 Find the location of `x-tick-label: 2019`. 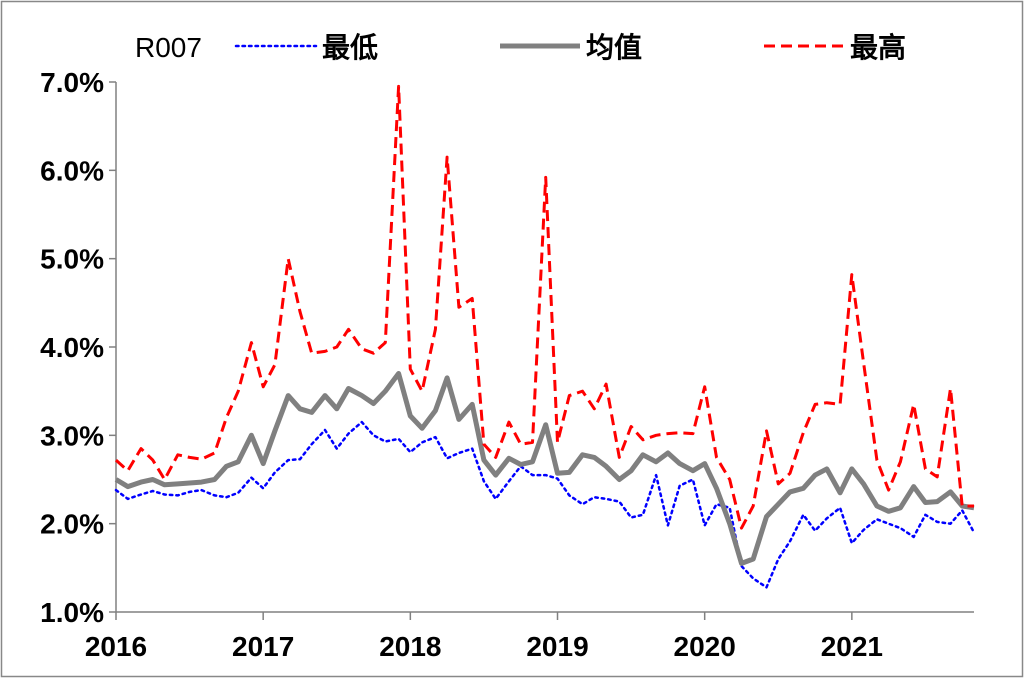

x-tick-label: 2019 is located at coordinates (557, 646).